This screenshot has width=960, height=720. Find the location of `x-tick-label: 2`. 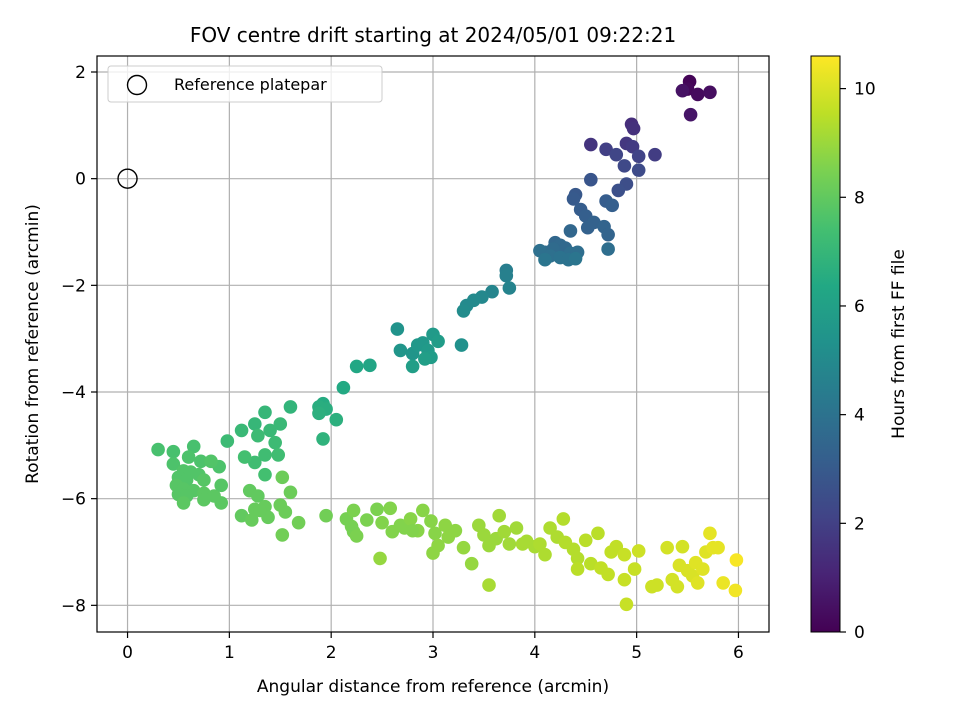

x-tick-label: 2 is located at coordinates (331, 653).